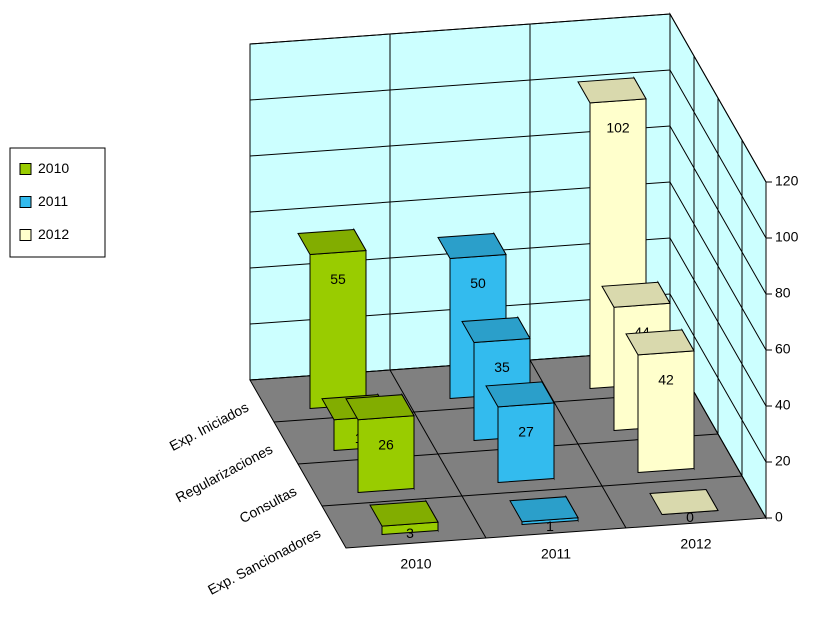 The image size is (825, 639). Describe the element at coordinates (532, 491) in the screenshot. I see `floor-divider` at that location.